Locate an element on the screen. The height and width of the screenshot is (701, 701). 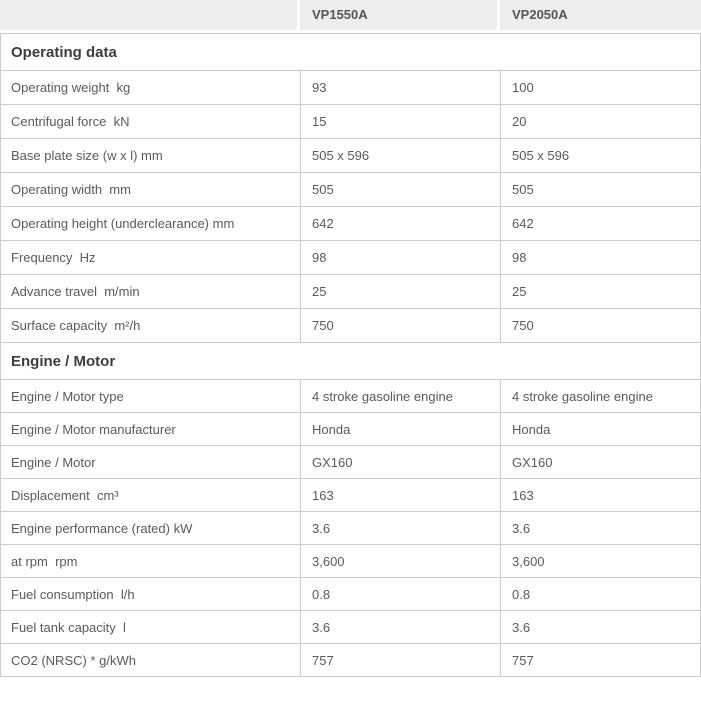
row-label: Engine / Motor type is located at coordinates (150, 396).